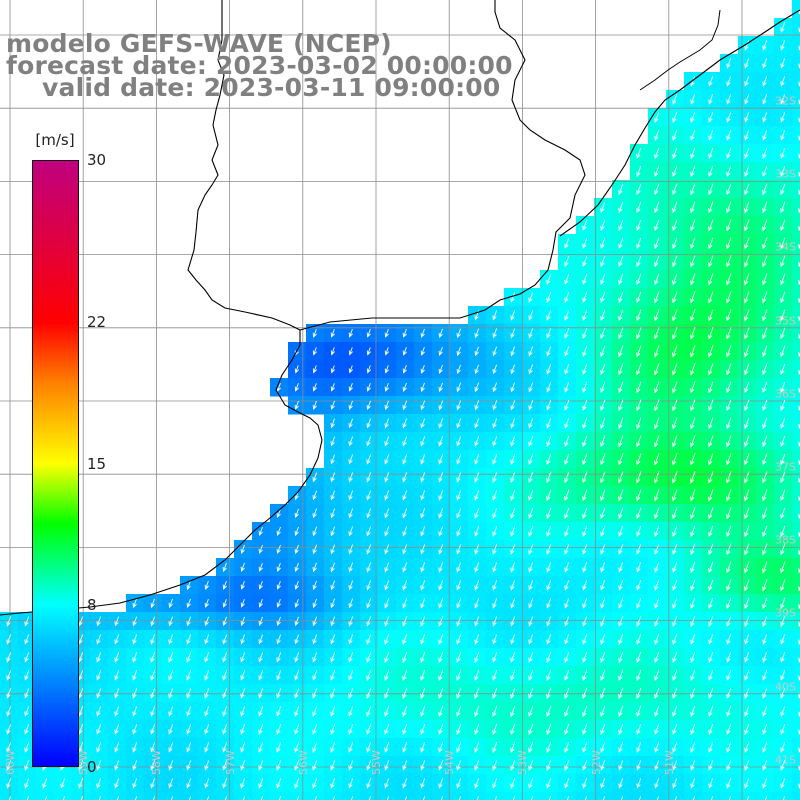  I want to click on longitude-label: 56W, so click(303, 762).